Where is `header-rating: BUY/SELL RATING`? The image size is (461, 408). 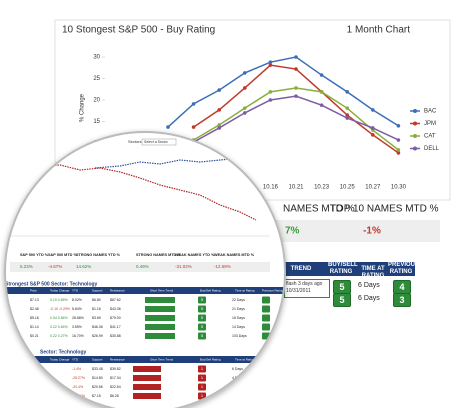
header-rating: BUY/SELL RATING is located at coordinates (343, 268).